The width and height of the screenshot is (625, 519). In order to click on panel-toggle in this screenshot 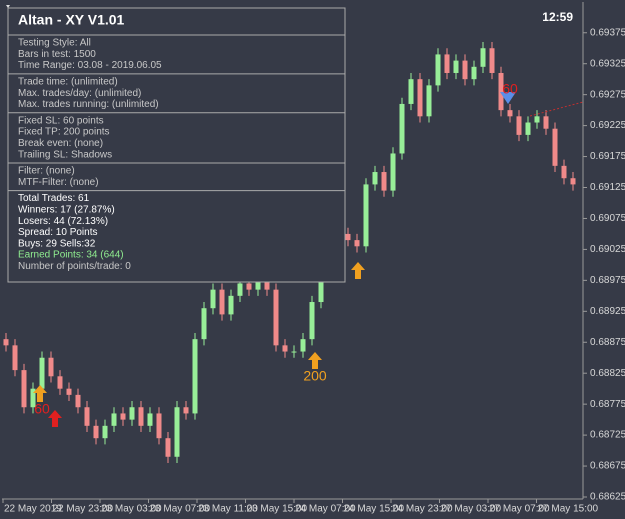, I will do `click(8, 6)`.